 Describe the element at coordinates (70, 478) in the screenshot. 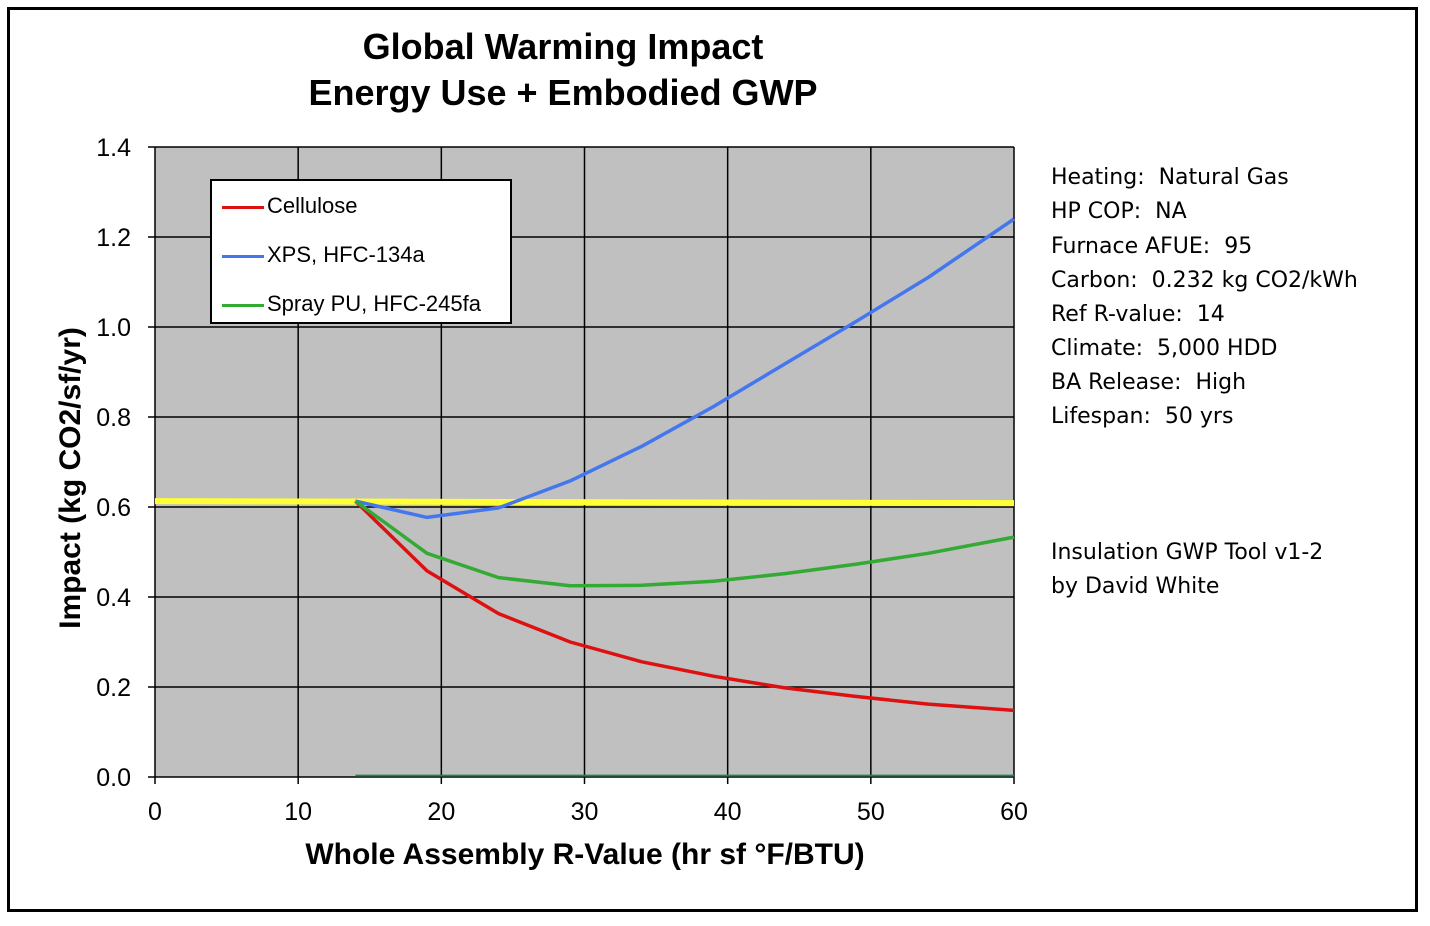

I see `y-axis-label: Impact (kg CO2/sf/yr)` at that location.